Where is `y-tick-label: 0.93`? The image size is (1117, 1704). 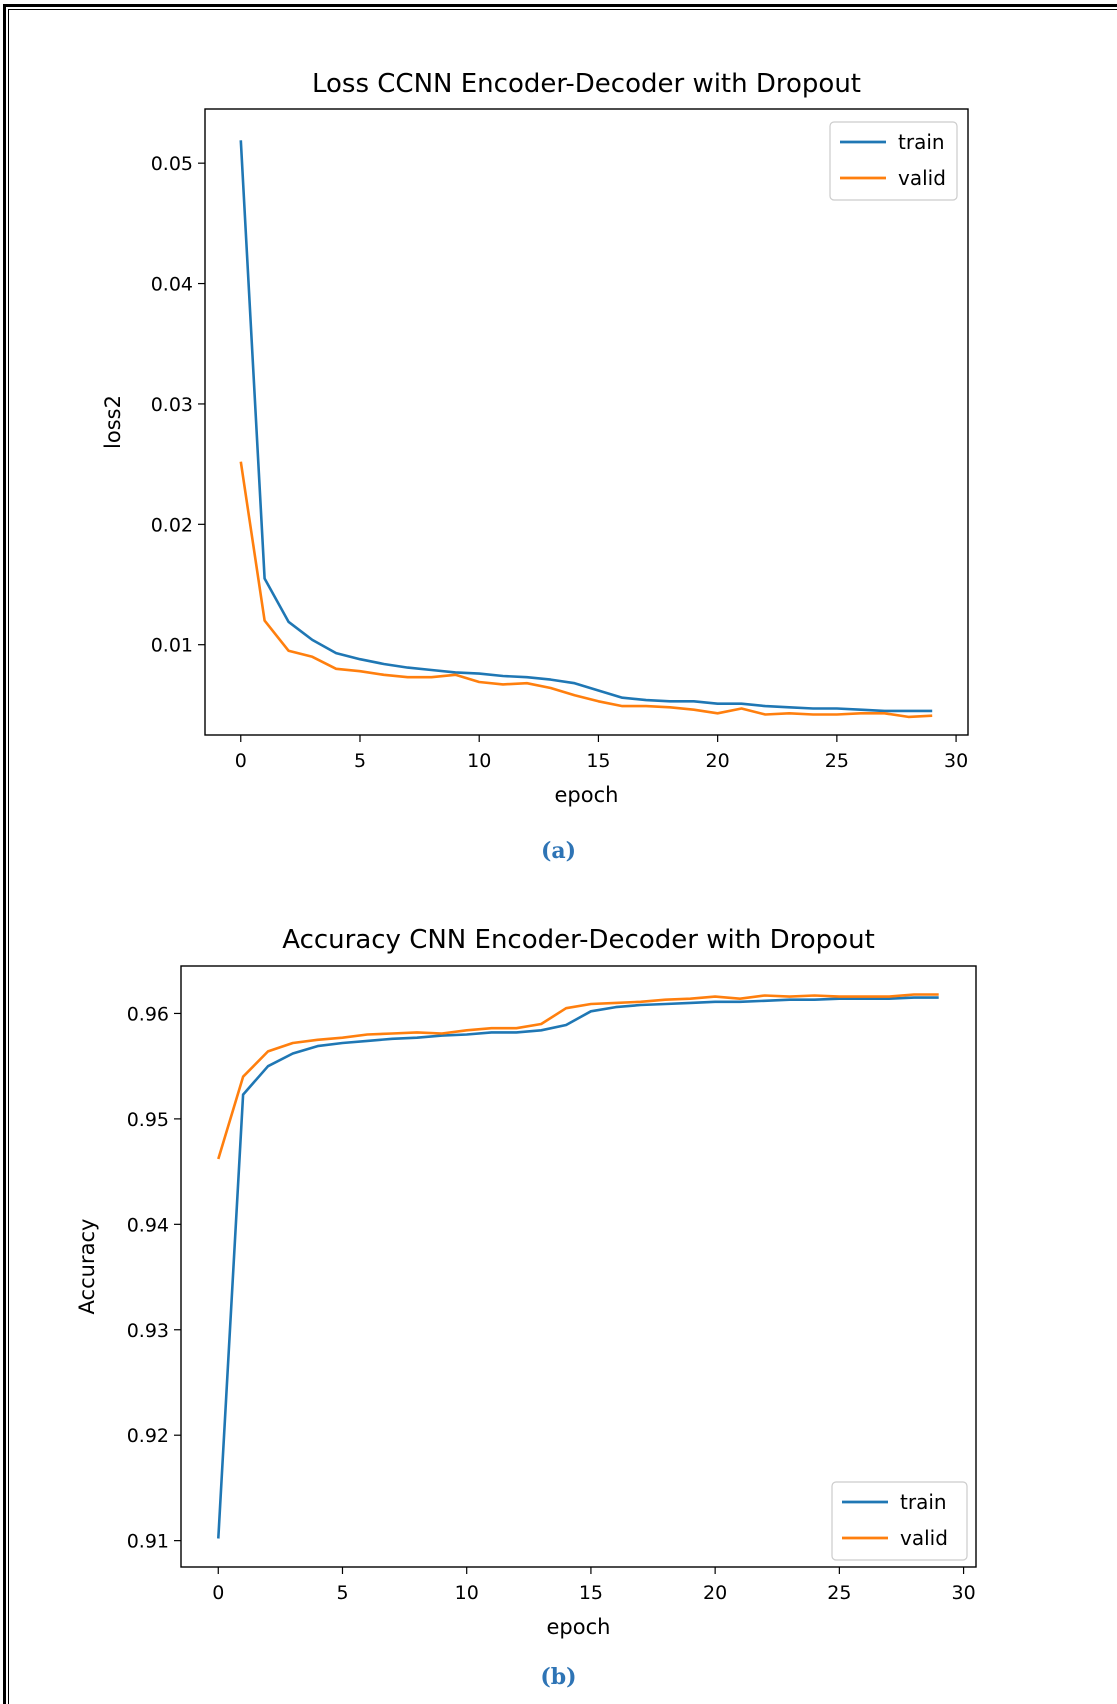
y-tick-label: 0.93 is located at coordinates (148, 1331).